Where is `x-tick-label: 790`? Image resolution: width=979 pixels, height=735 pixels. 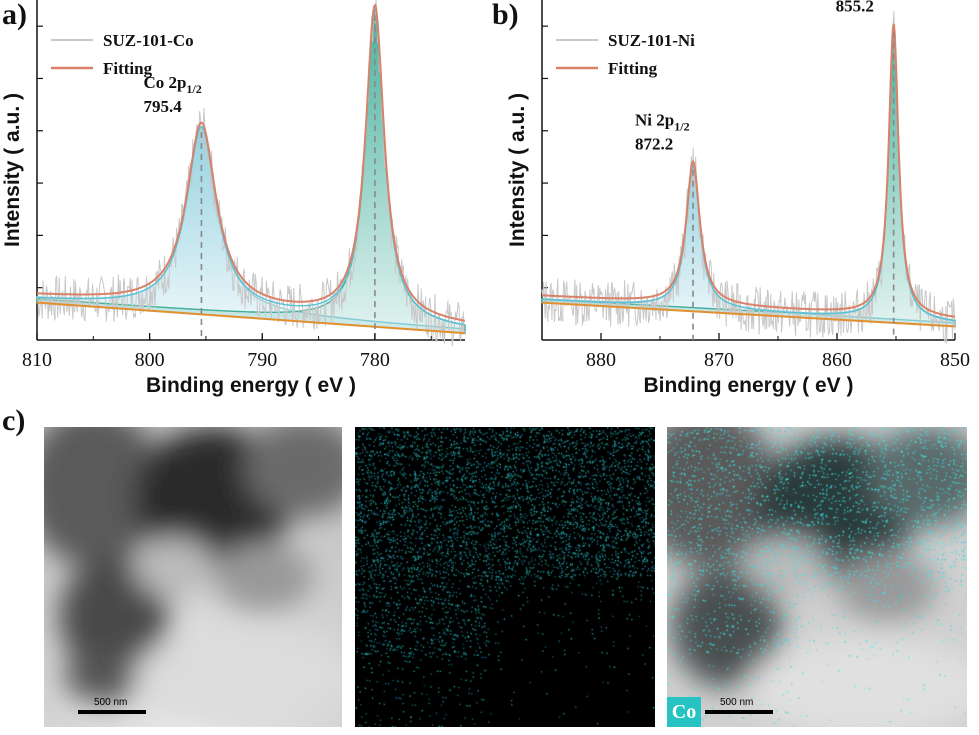 x-tick-label: 790 is located at coordinates (262, 360).